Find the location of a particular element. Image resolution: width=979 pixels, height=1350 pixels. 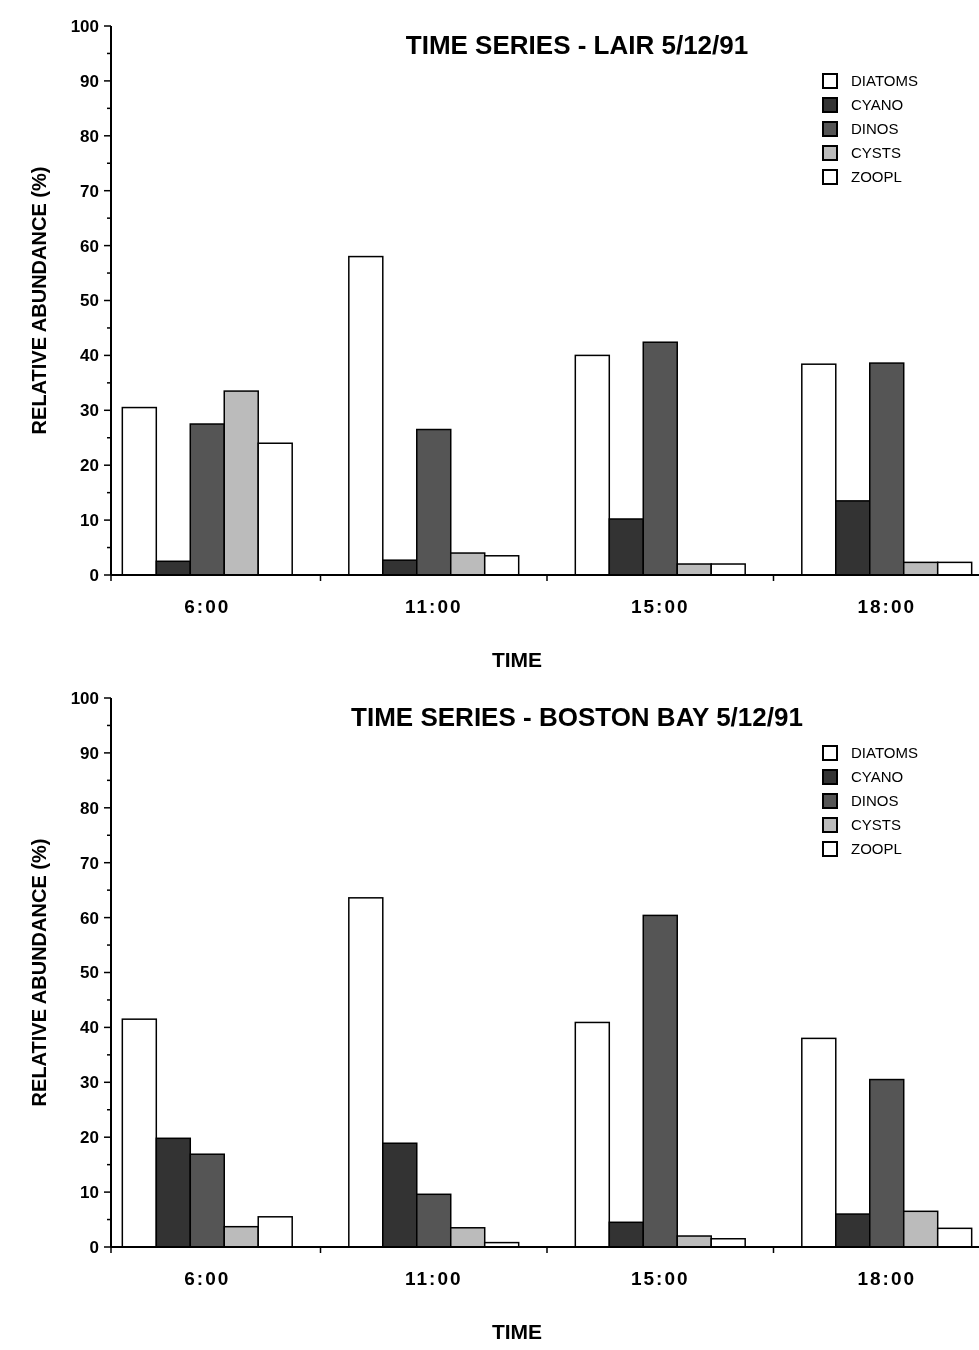

chart-title: TIME SERIES - LAIR 5/12/91 is located at coordinates (577, 45).